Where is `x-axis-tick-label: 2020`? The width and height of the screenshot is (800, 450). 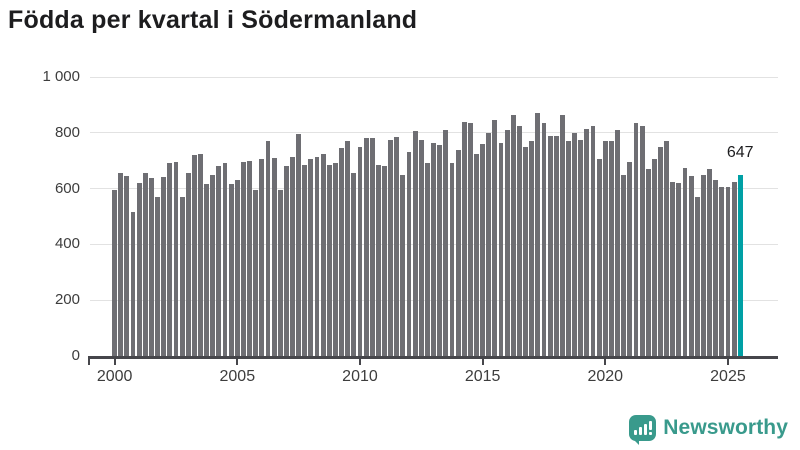
x-axis-tick-label: 2020 is located at coordinates (605, 376).